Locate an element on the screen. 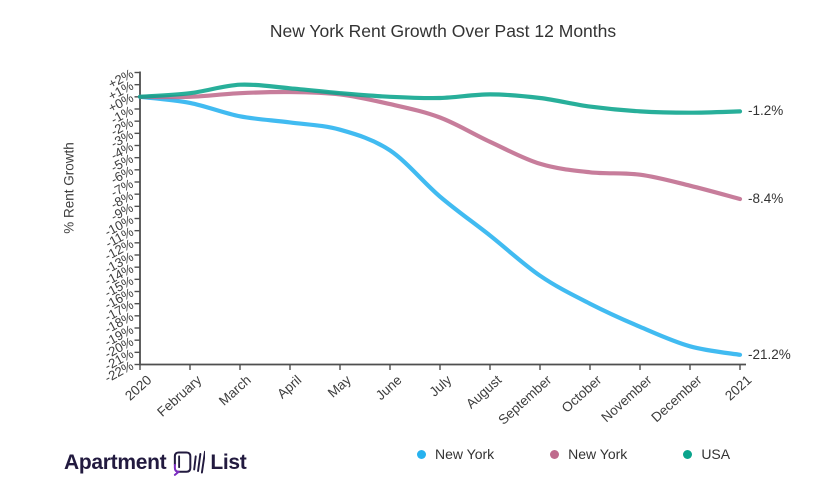 This screenshot has height=501, width=834. series-end-label: -8.4% is located at coordinates (766, 198).